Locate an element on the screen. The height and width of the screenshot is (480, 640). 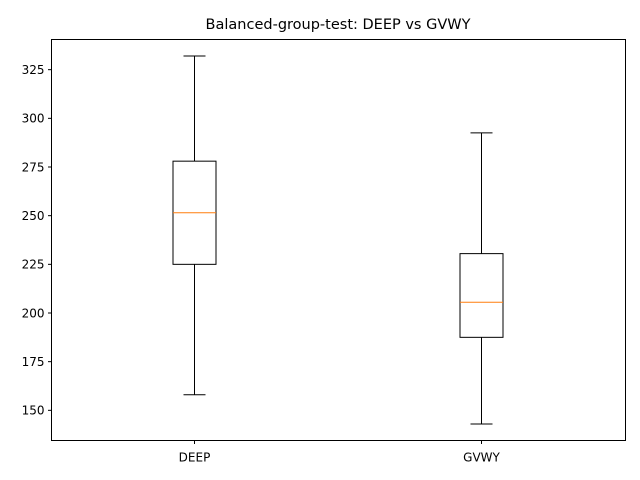
y-tick-label: 200 is located at coordinates (33, 313).